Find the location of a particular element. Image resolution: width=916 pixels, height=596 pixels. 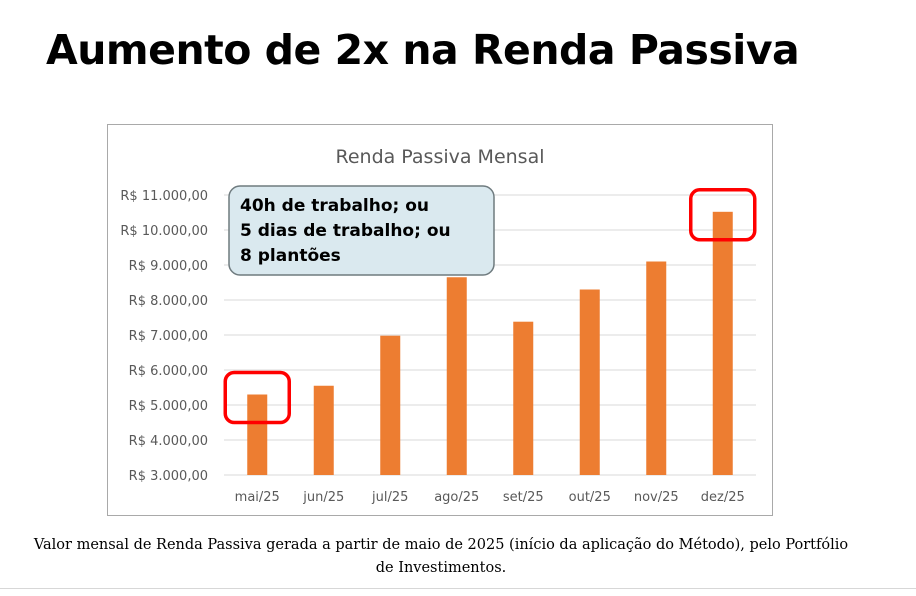

x-tick-label: set/25 is located at coordinates (523, 497).